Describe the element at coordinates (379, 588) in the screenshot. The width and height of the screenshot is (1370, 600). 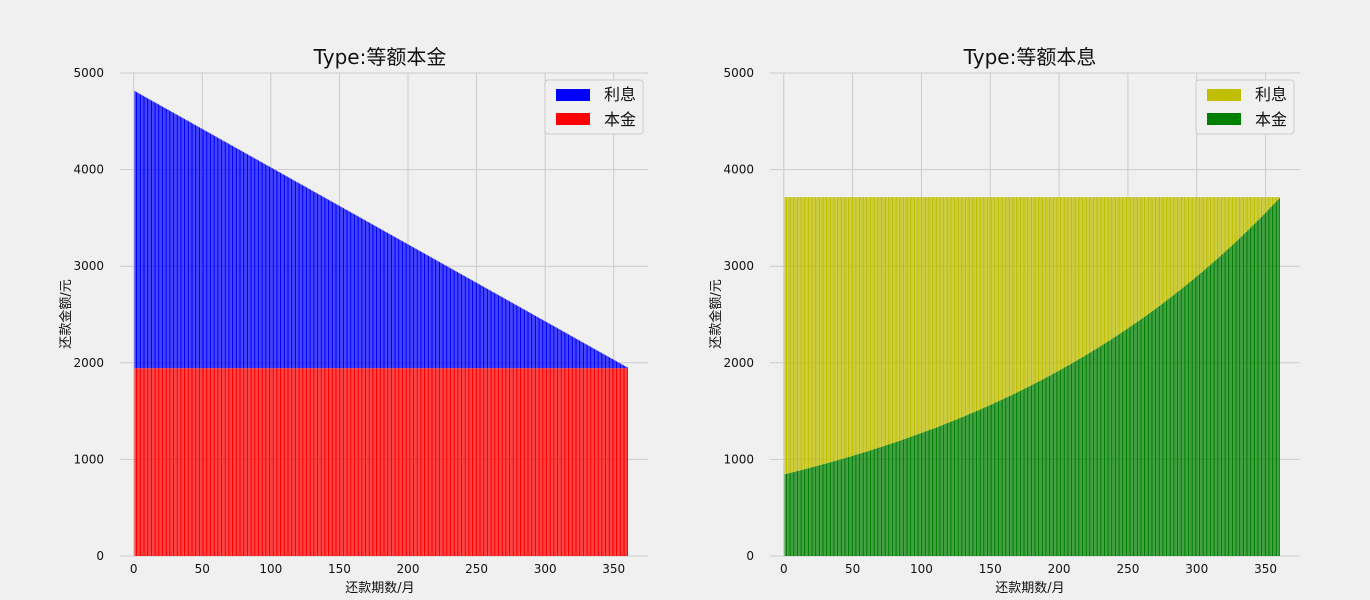
I see `x-axis-label: 还款期数/月` at that location.